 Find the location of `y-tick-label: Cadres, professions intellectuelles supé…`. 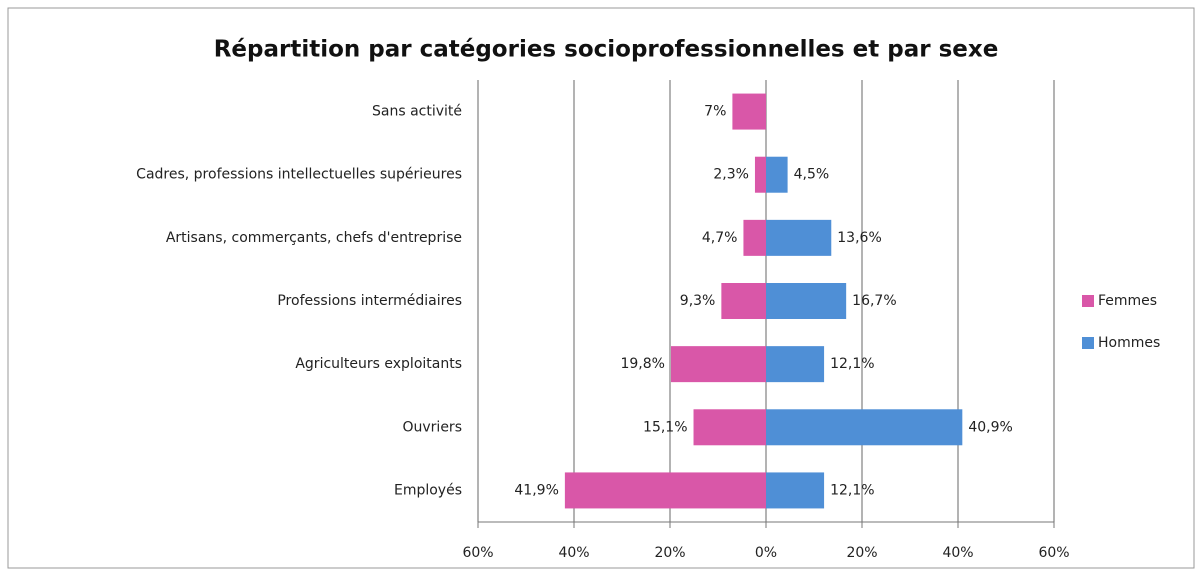

y-tick-label: Cadres, professions intellectuelles supé… is located at coordinates (299, 175).